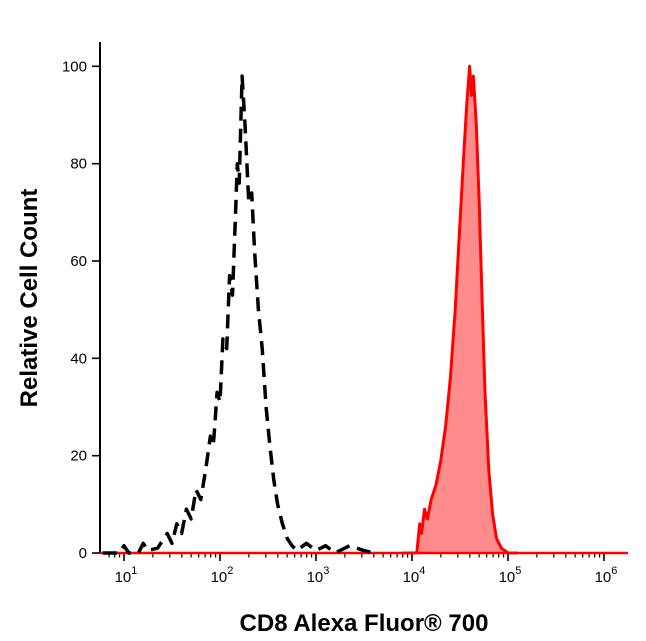 This screenshot has height=641, width=646. I want to click on x-tick-label: 10³, so click(318, 575).